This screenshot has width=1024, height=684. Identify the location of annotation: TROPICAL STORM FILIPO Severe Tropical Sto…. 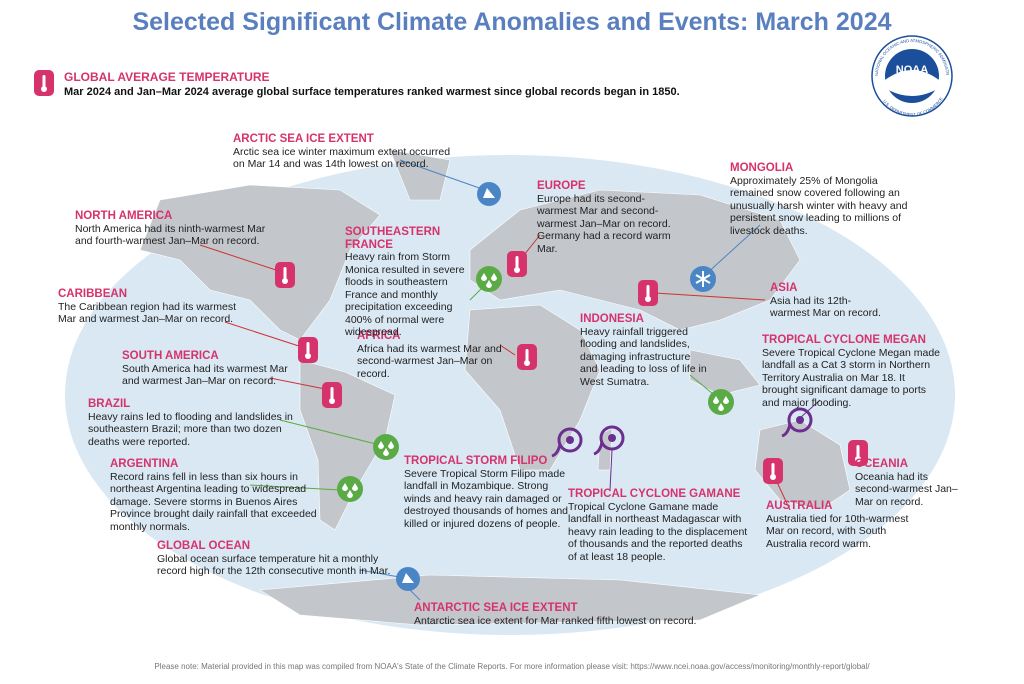
(486, 492).